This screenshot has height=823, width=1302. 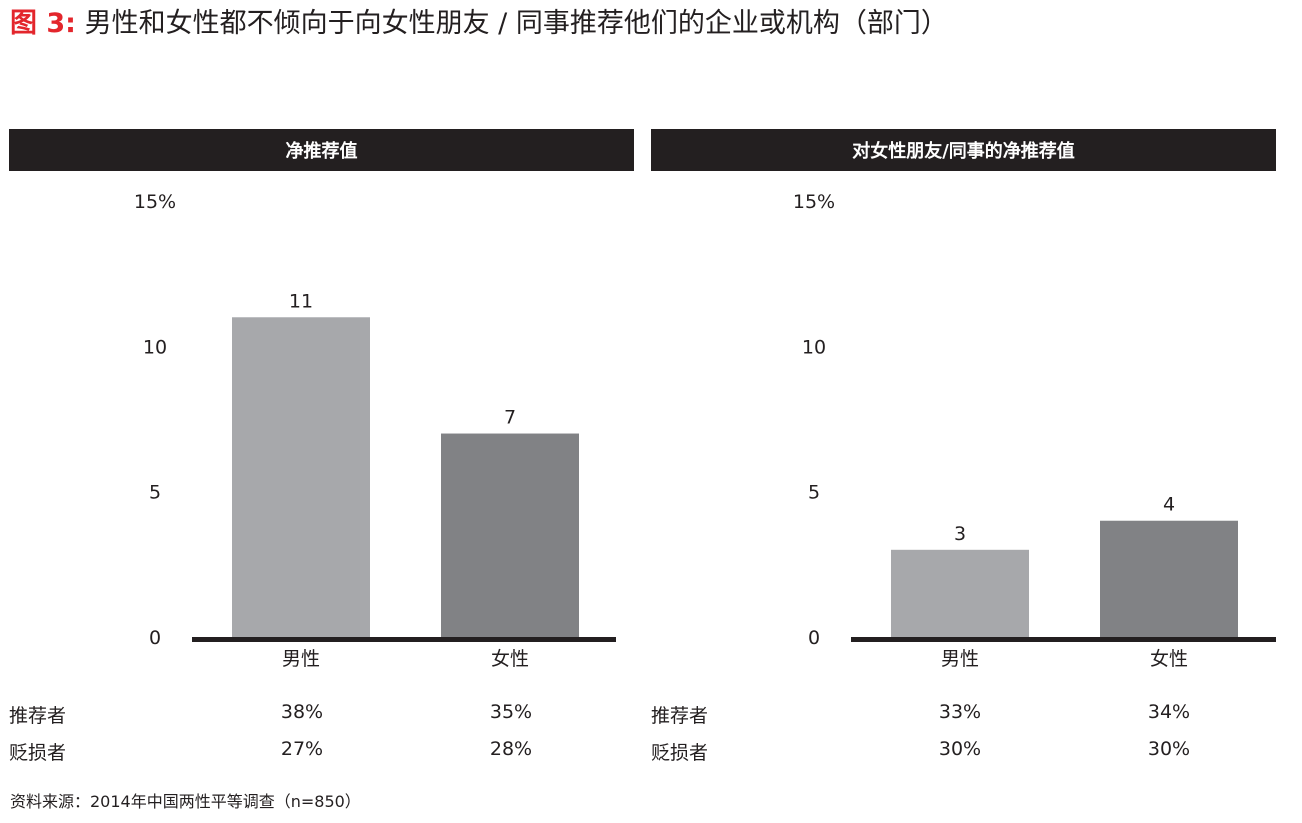 What do you see at coordinates (302, 712) in the screenshot?
I see `stats-cell-male: 38%` at bounding box center [302, 712].